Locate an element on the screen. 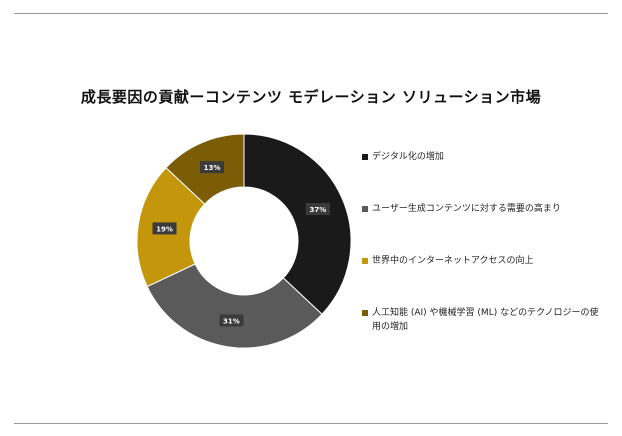 This screenshot has height=436, width=622. legend-label-3: 世界中のインターネットアクセスの向上 is located at coordinates (453, 261).